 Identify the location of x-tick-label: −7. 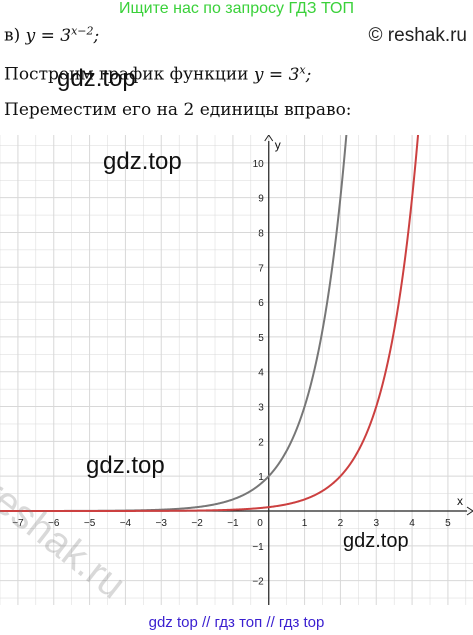
(18, 523).